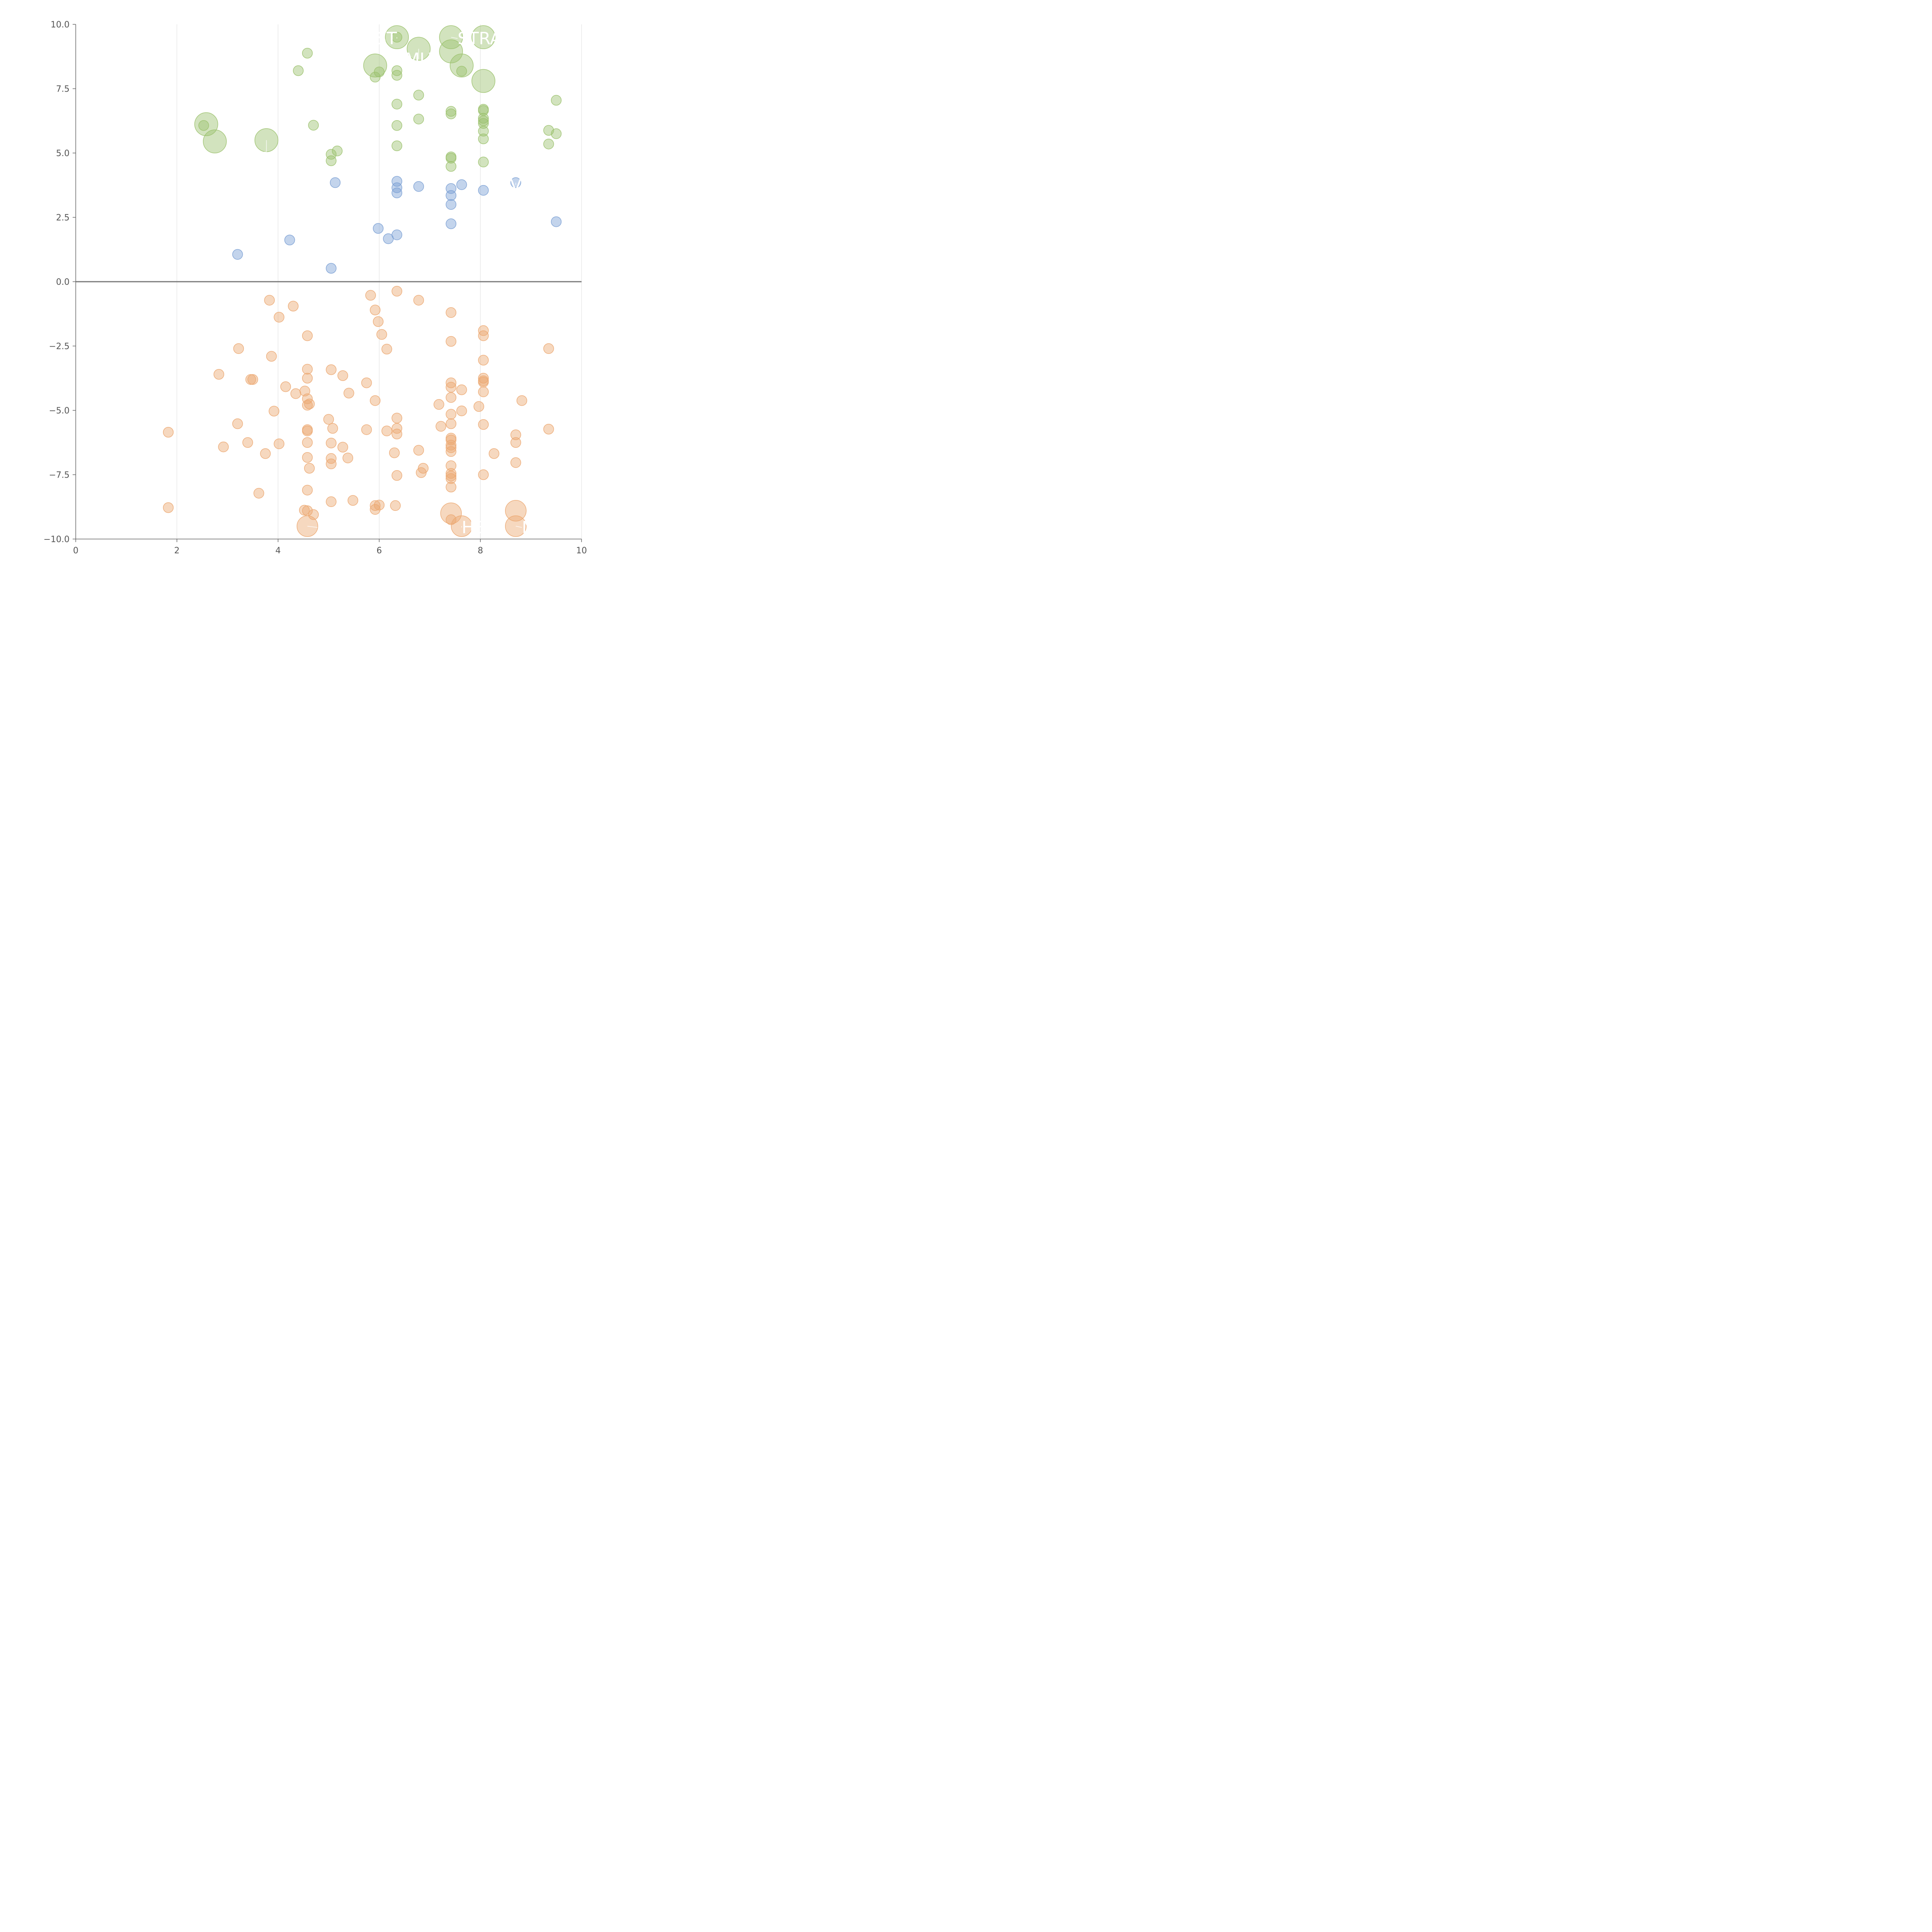 This screenshot has height=1932, width=1932. What do you see at coordinates (387, 39) in the screenshot?
I see `point-label: ST` at bounding box center [387, 39].